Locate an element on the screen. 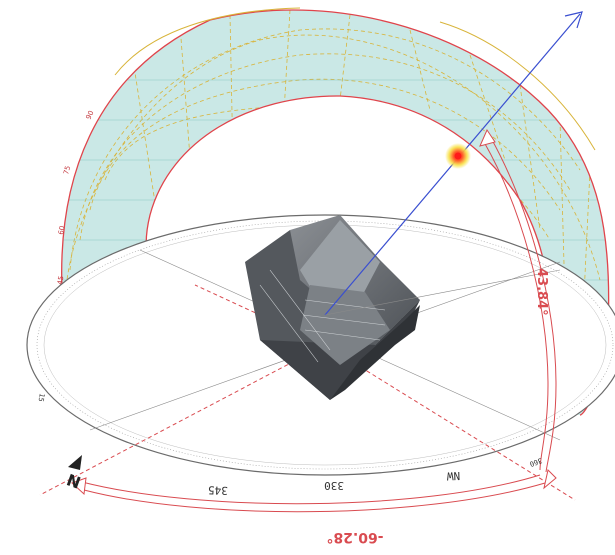 This screenshot has width=615, height=555. dome-scale-label: 60 is located at coordinates (61, 230).